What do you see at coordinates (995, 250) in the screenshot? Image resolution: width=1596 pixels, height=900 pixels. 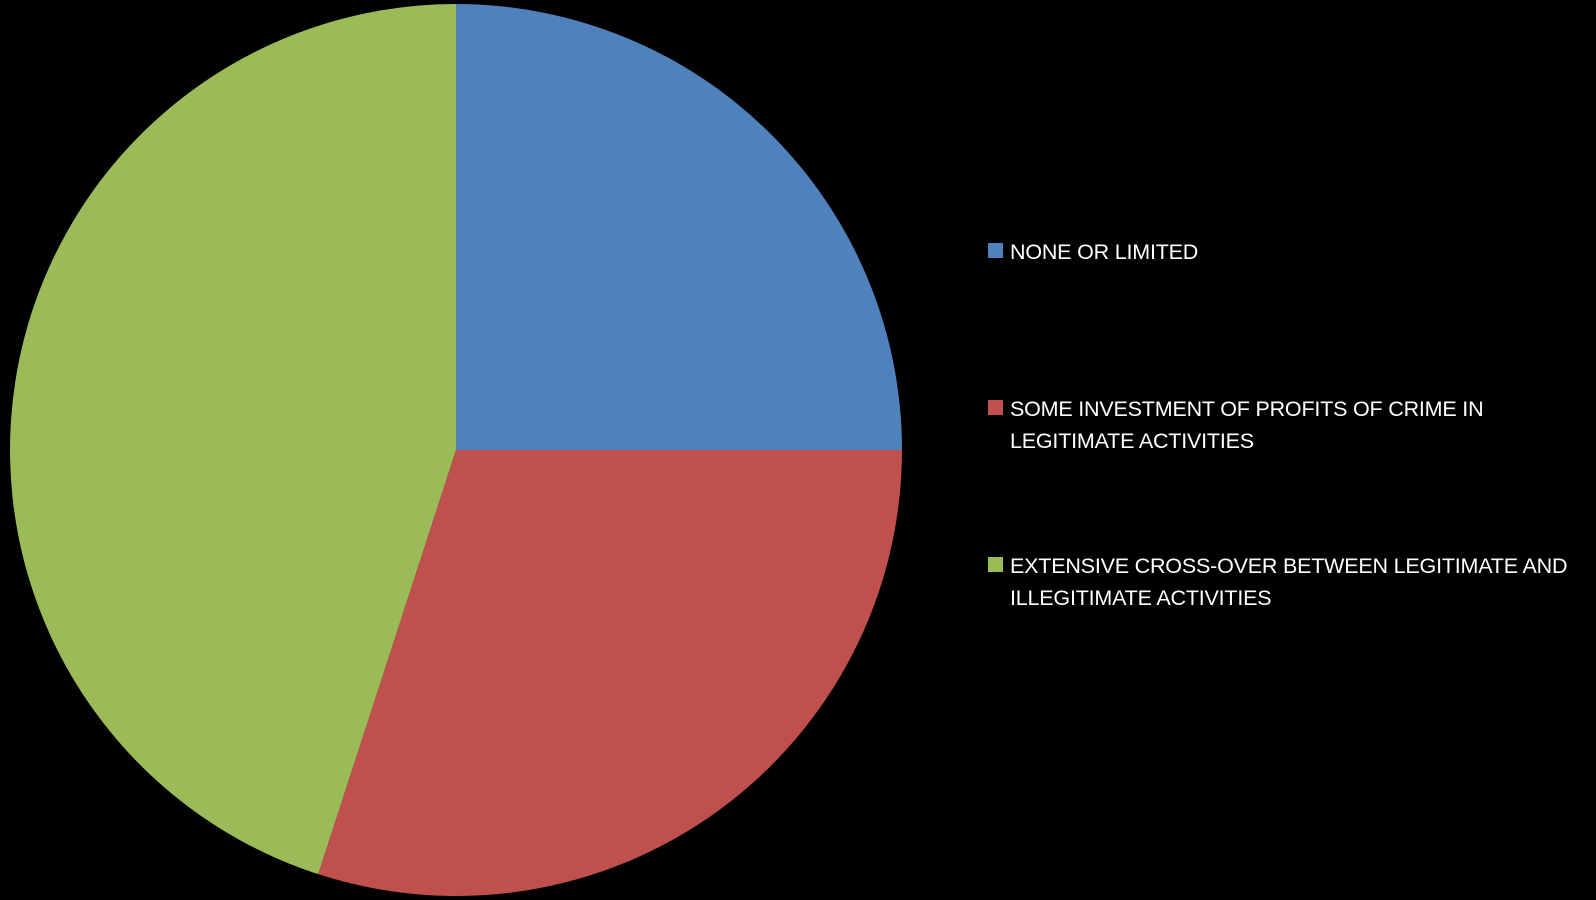 I see `legend-swatch-none-or-limited` at bounding box center [995, 250].